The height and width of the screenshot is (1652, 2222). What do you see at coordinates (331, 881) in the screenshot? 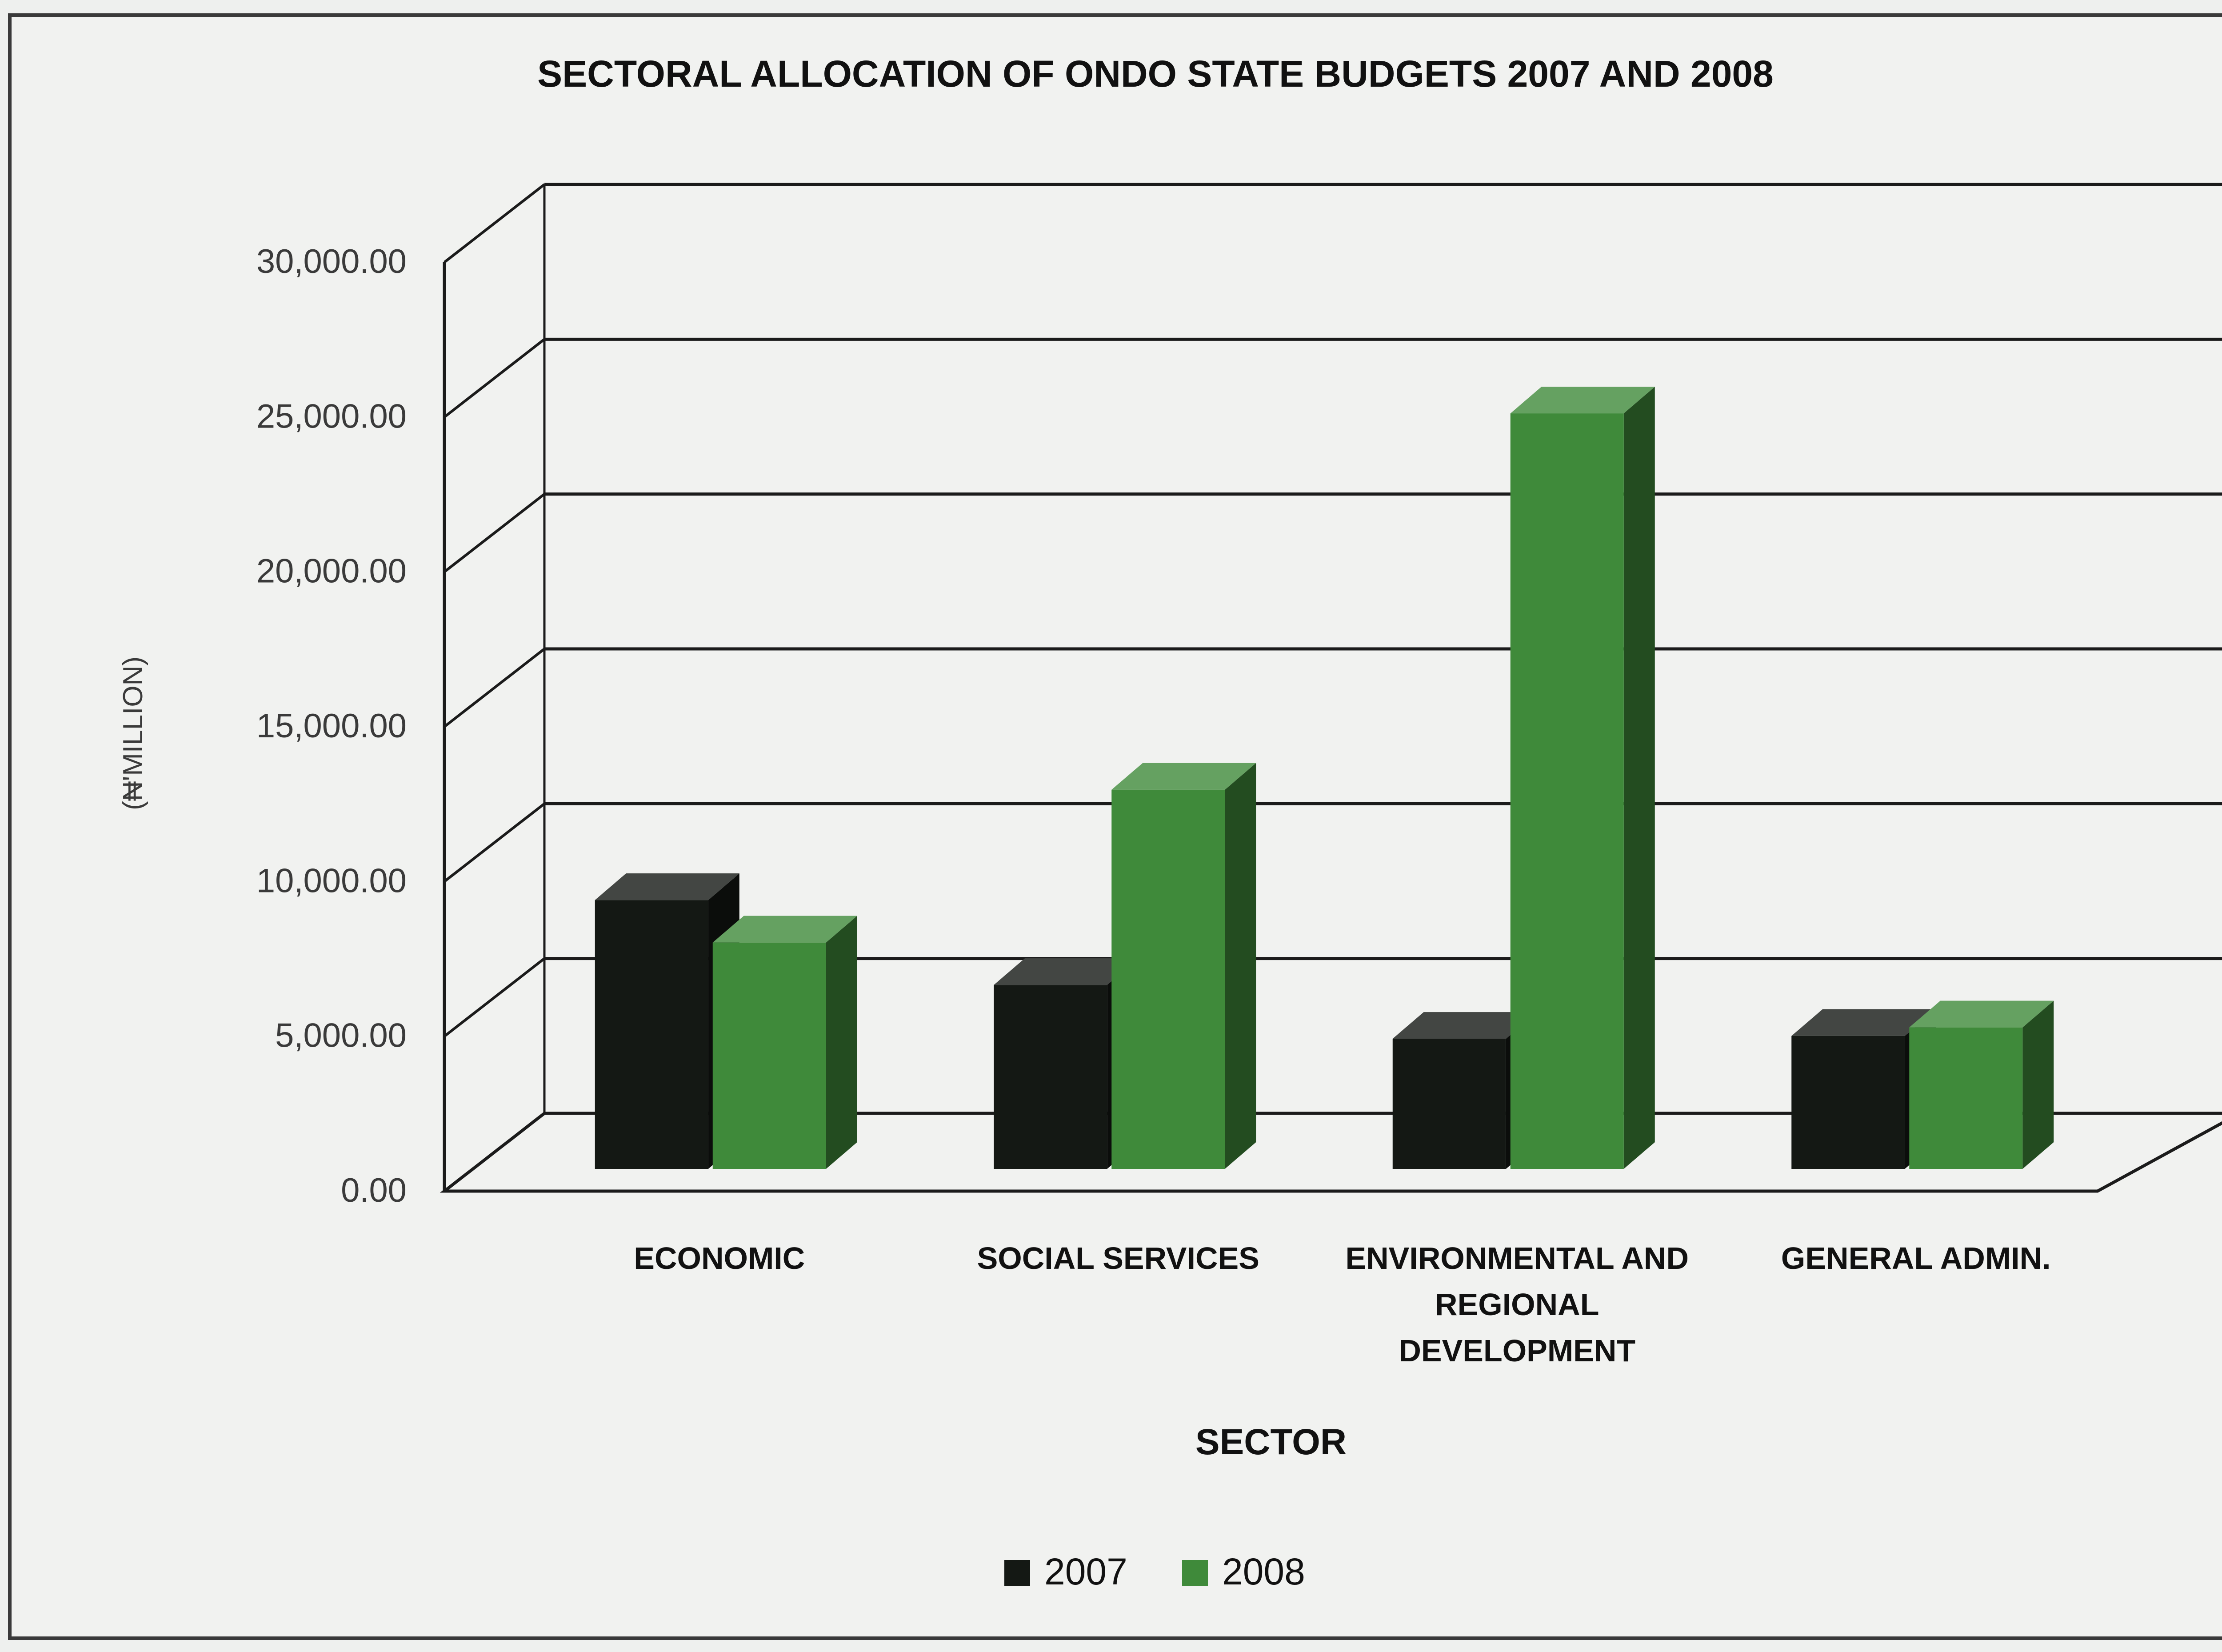
I see `y-tick-label: 10,000.00` at bounding box center [331, 881].